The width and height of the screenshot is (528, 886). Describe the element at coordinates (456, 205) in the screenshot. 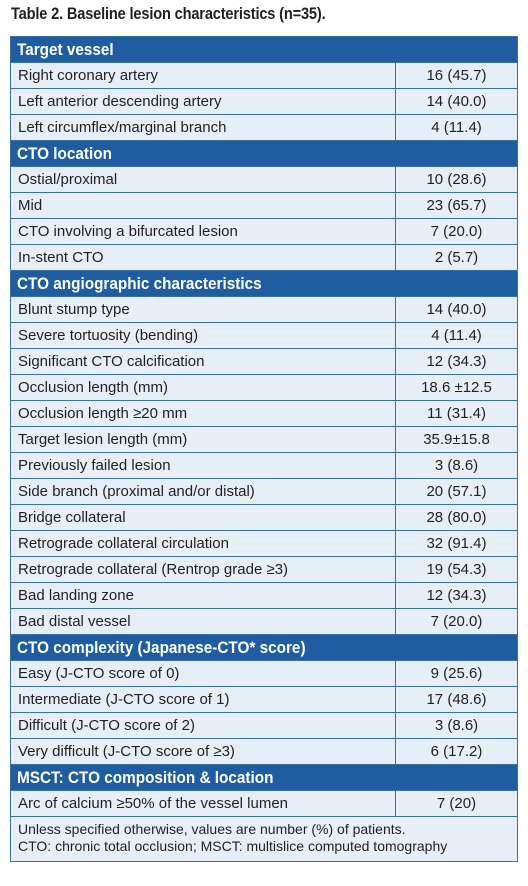

I see `row-value: 23 (65.7)` at that location.